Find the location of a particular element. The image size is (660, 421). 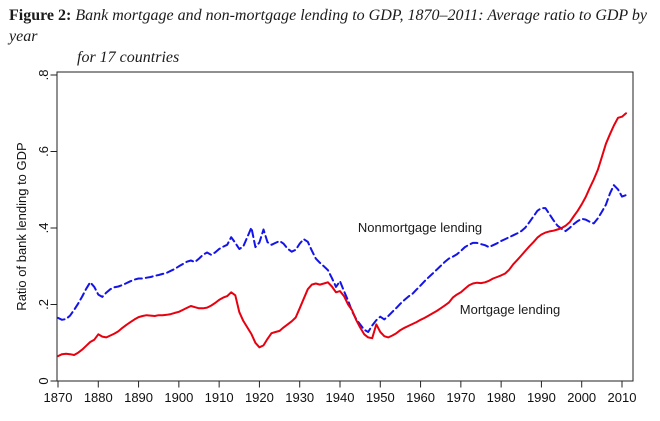

x-tick-label: 1940 is located at coordinates (340, 397).